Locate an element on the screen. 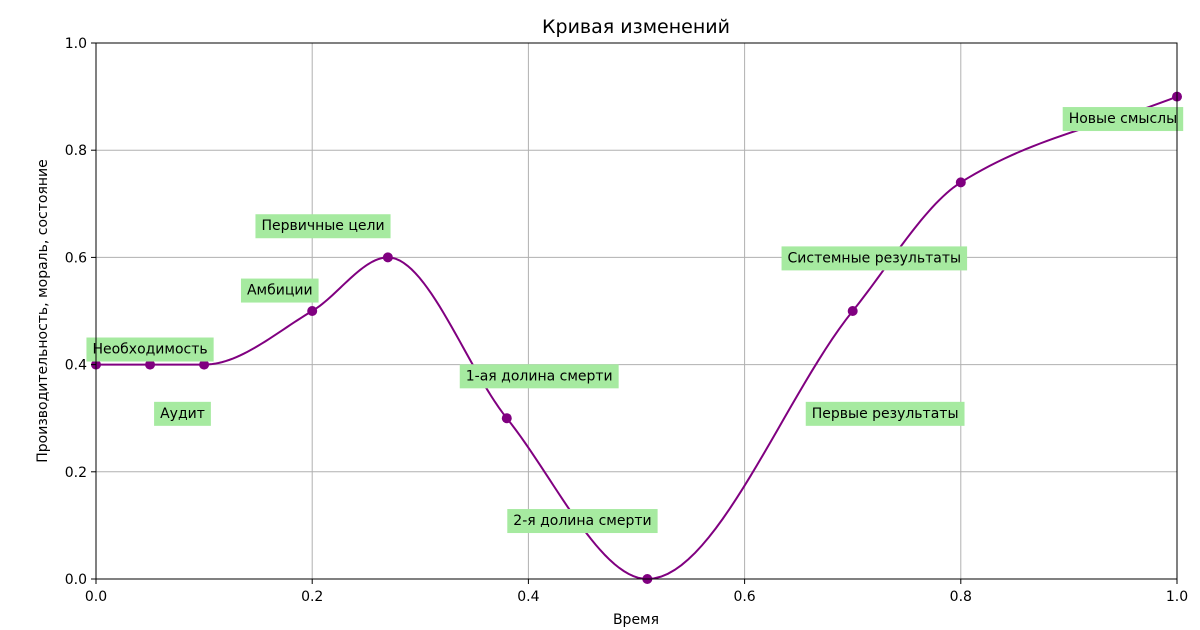  x-tick-label: 0.8 is located at coordinates (961, 597).